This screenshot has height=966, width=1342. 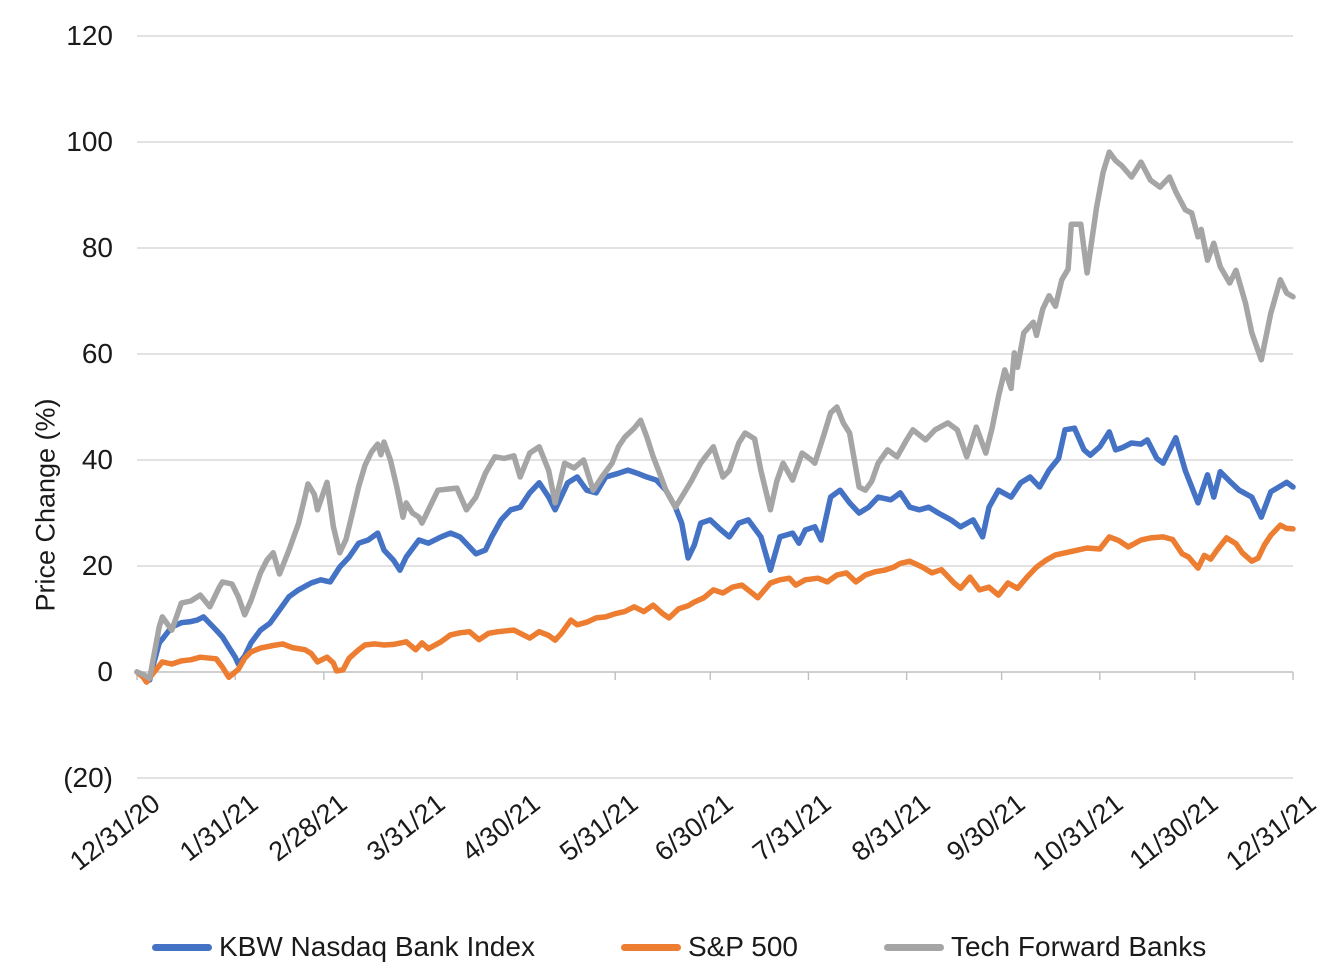 What do you see at coordinates (1078, 946) in the screenshot?
I see `legend-label-tech-forward: Tech Forward Banks` at bounding box center [1078, 946].